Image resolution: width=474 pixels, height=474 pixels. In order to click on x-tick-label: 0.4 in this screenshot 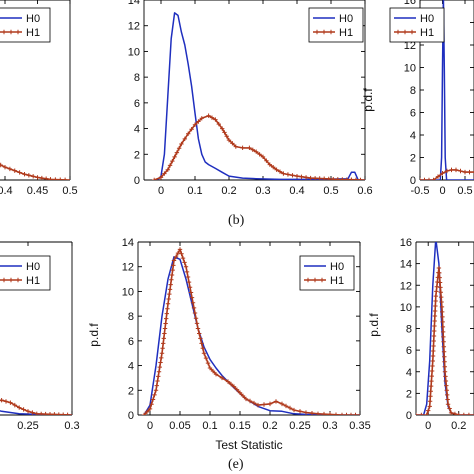, I will do `click(296, 191)`.